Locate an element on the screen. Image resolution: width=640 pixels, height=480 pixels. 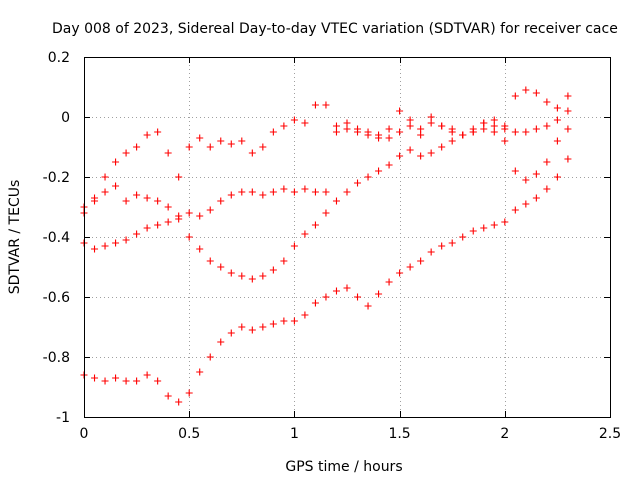
y-tick-label: -0.2 is located at coordinates (56, 178).